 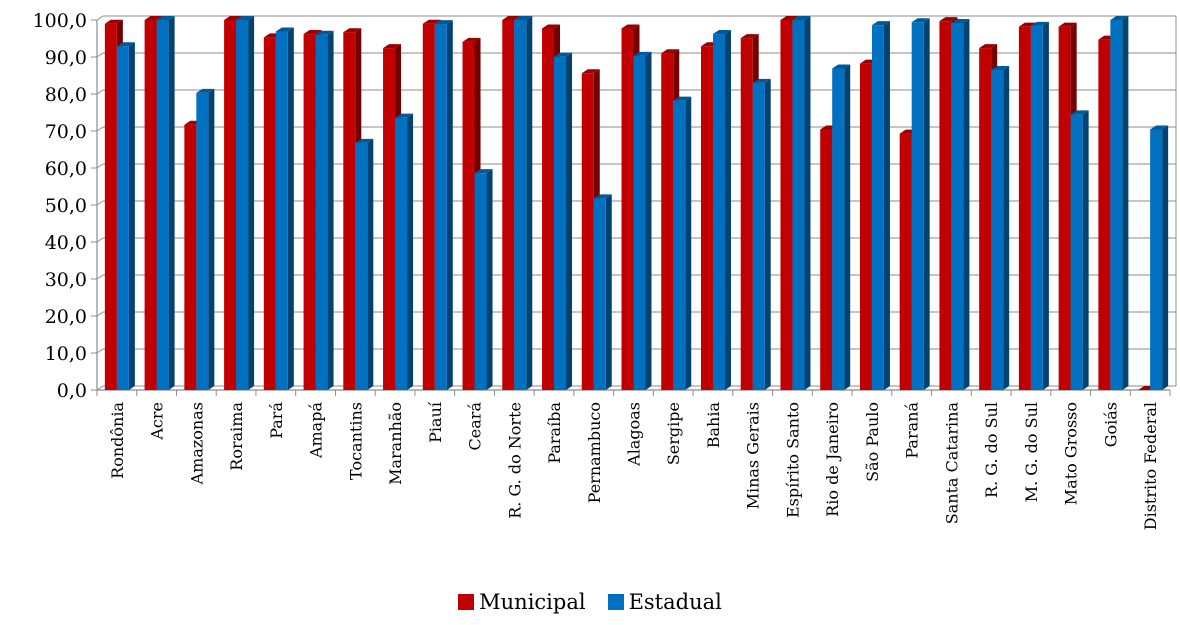 I want to click on x-tick-label: Maranhão, so click(x=395, y=443).